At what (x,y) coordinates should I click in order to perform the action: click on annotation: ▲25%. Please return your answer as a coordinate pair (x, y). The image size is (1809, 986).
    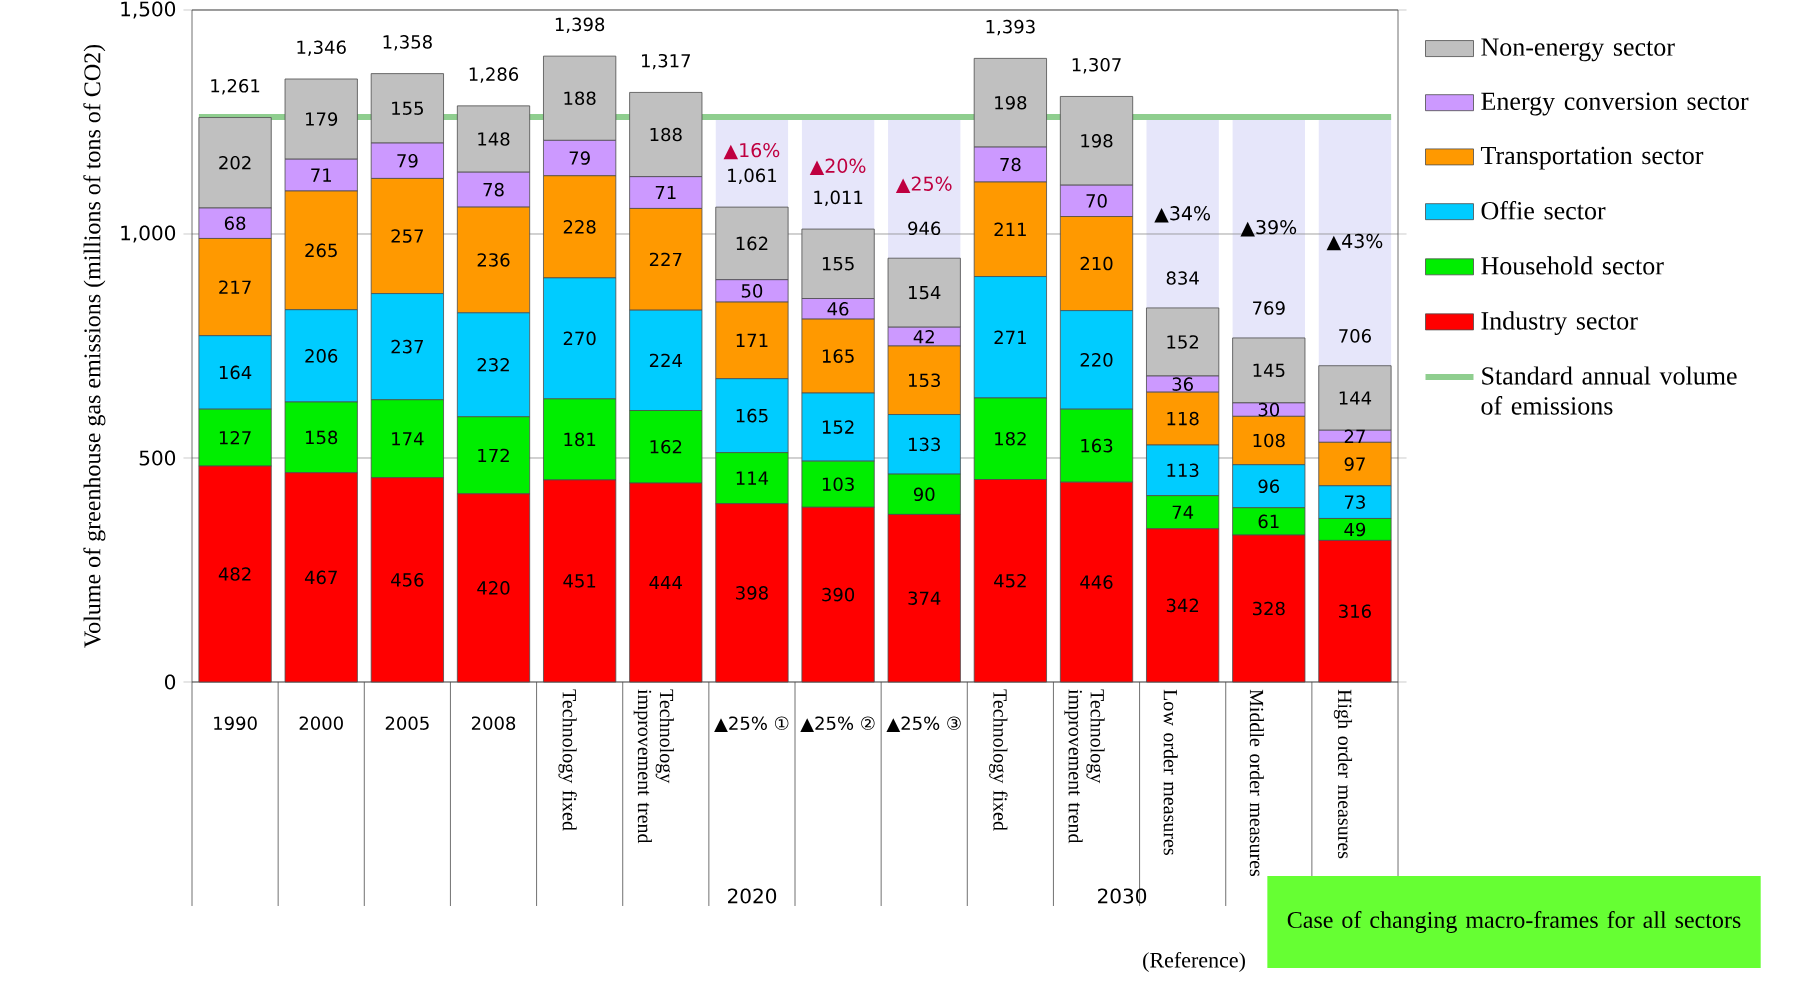
    Looking at the image, I should click on (923, 184).